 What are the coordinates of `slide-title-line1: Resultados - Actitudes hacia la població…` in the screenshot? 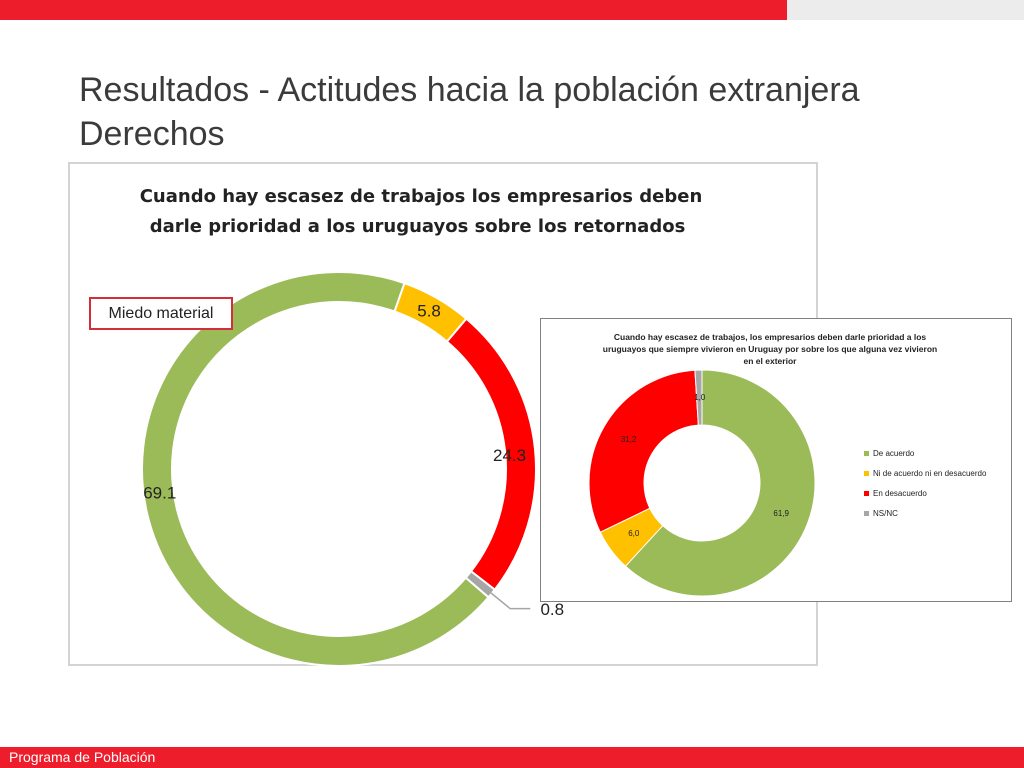 It's located at (469, 90).